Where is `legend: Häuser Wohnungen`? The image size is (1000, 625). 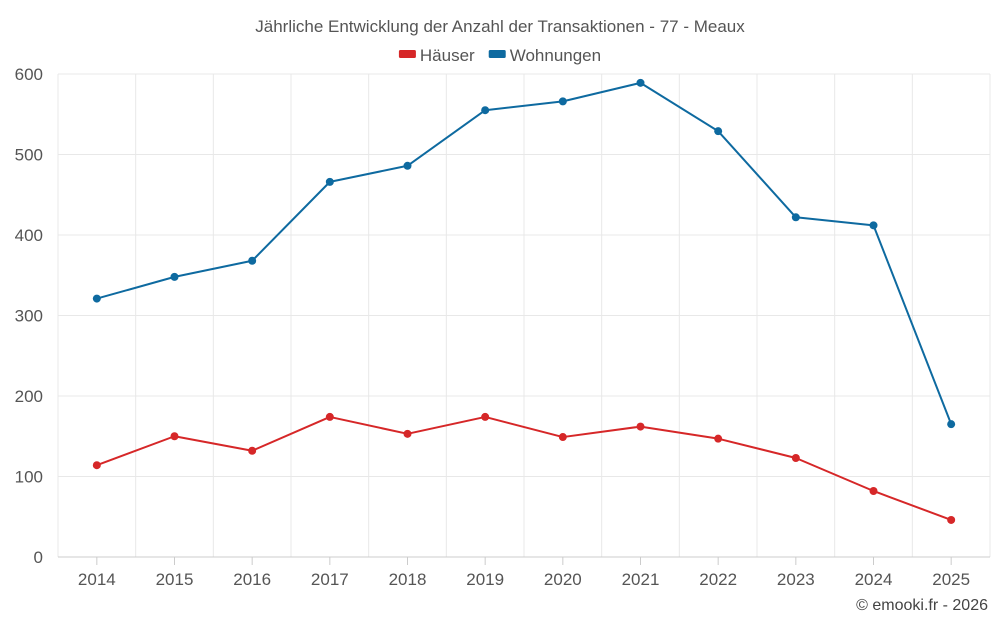 legend: Häuser Wohnungen is located at coordinates (499, 55).